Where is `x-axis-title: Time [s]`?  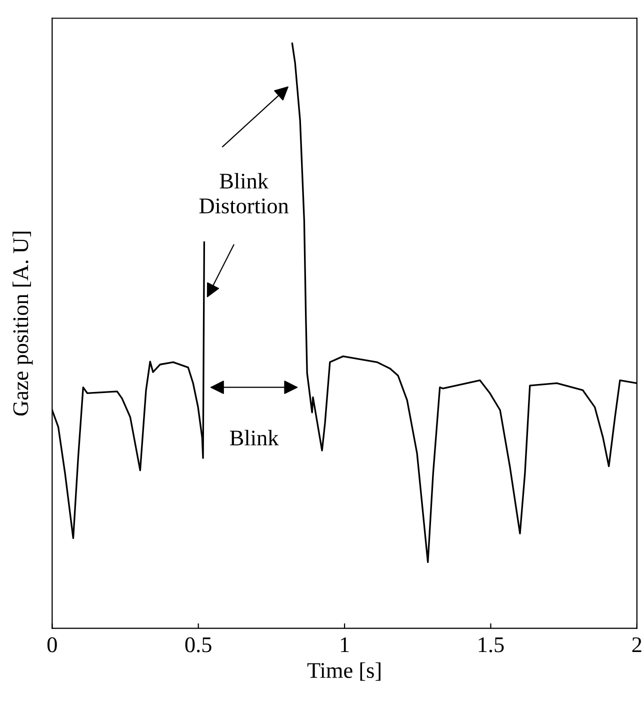
x-axis-title: Time [s] is located at coordinates (343, 671).